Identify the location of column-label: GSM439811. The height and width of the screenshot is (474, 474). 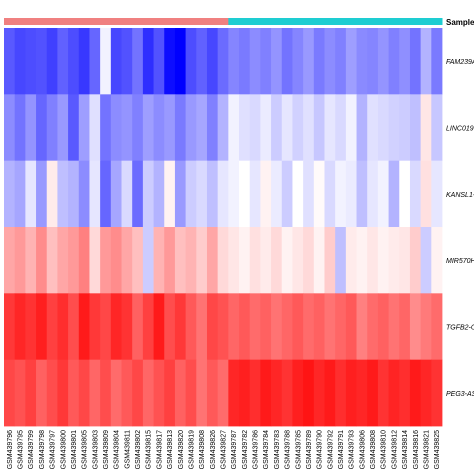
(127, 449).